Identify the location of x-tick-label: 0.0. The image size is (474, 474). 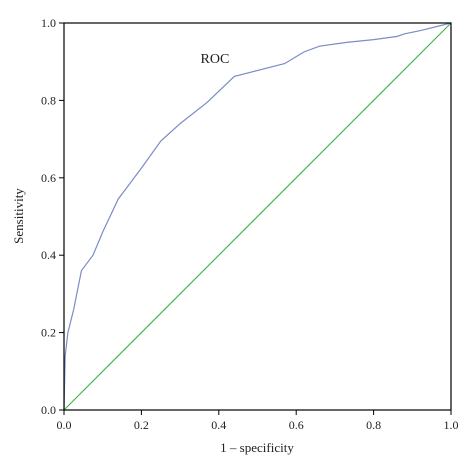
(64, 425).